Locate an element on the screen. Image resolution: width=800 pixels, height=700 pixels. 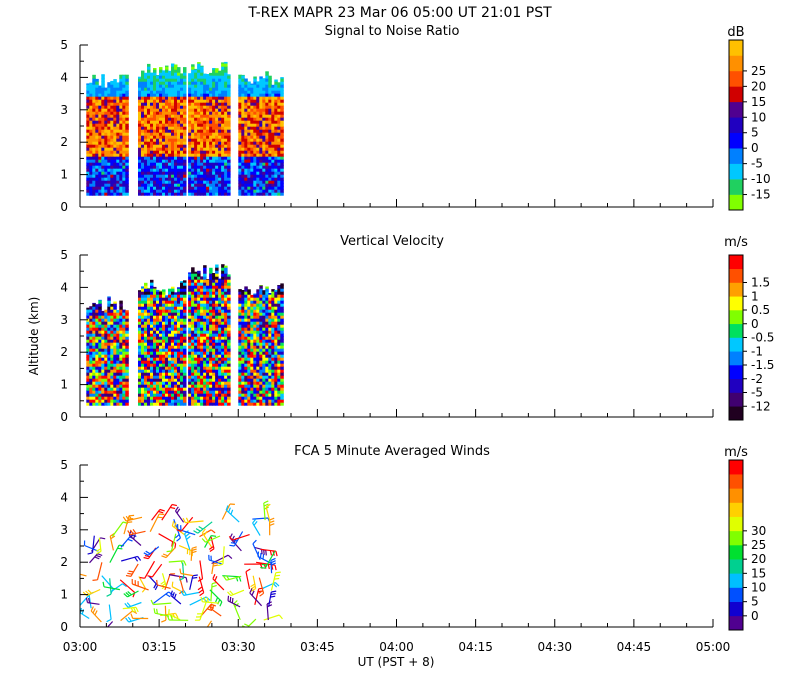
x-tick-label: 05:00 is located at coordinates (713, 647).